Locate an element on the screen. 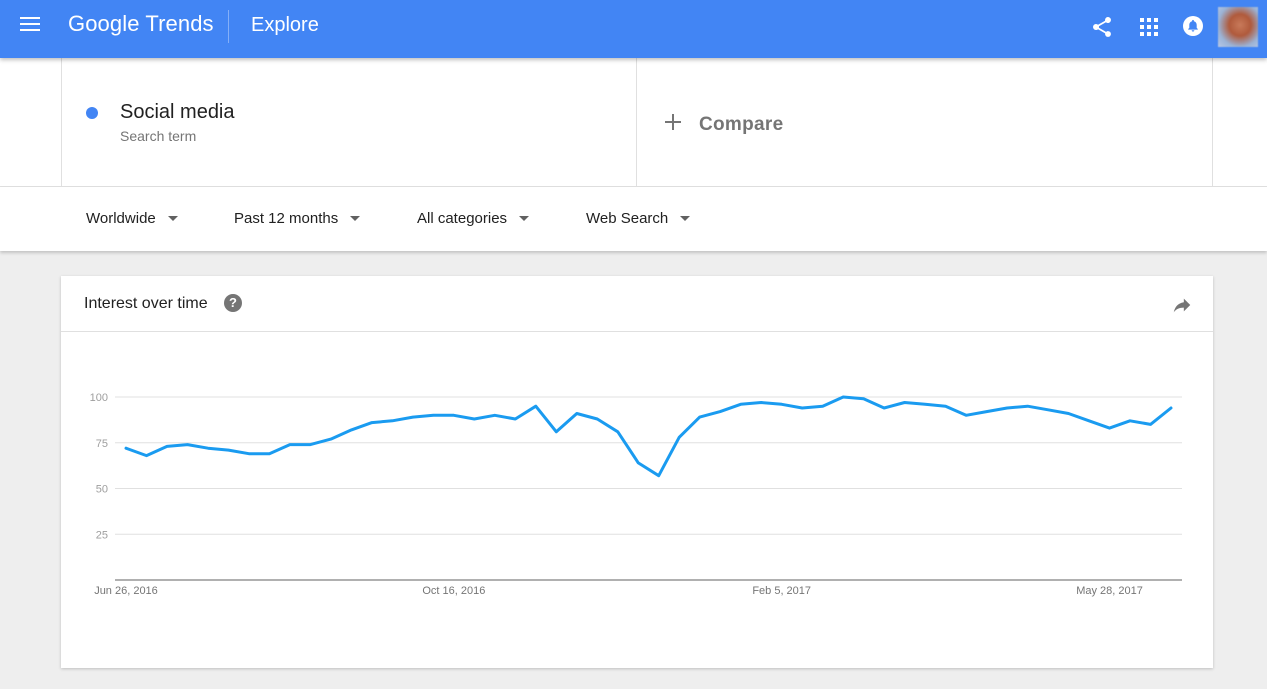 The height and width of the screenshot is (689, 1267). term-color-dot is located at coordinates (92, 113).